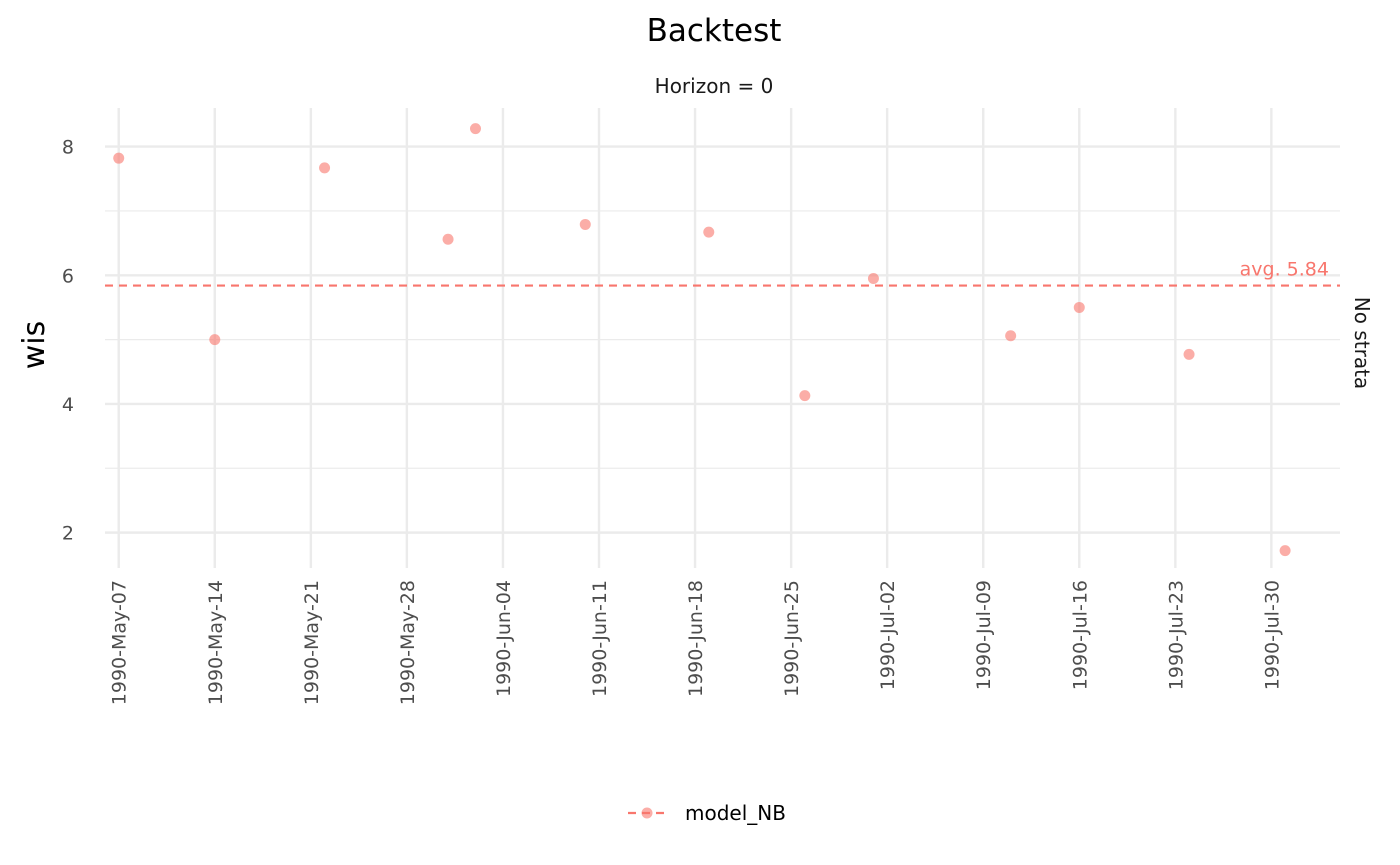 The height and width of the screenshot is (865, 1400). Describe the element at coordinates (1284, 270) in the screenshot. I see `average-label: avg. 5.84` at that location.